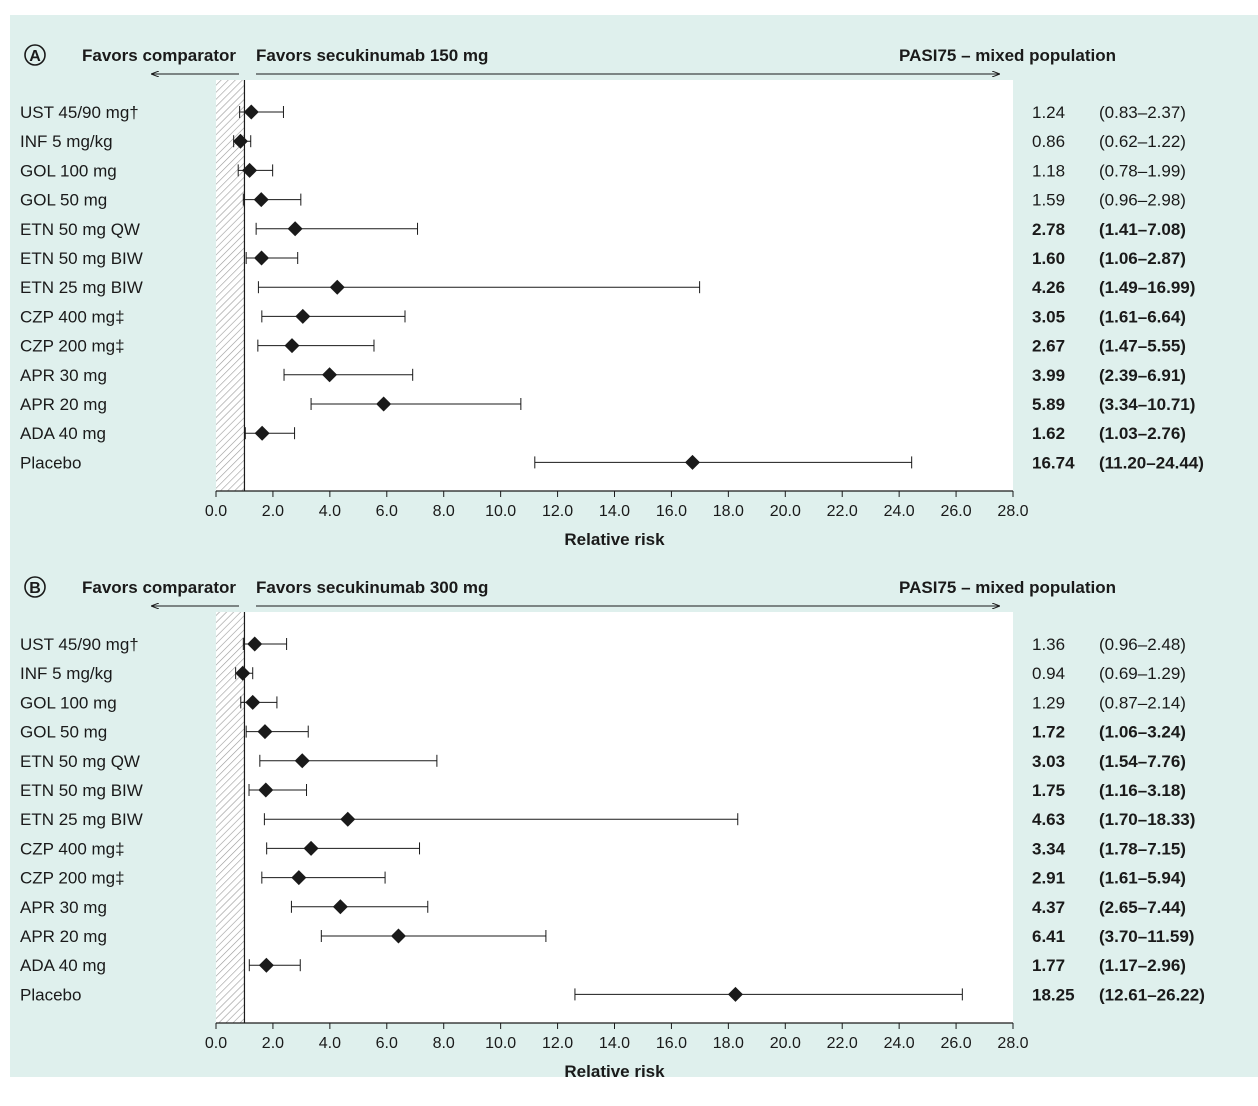  I want to click on rr-value: 2.78, so click(1048, 229).